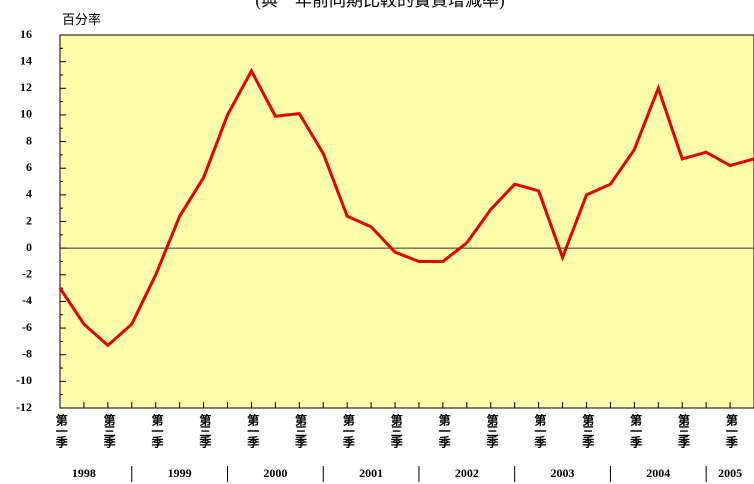 This screenshot has height=484, width=754. What do you see at coordinates (24, 407) in the screenshot?
I see `y-tick-label: -12` at bounding box center [24, 407].